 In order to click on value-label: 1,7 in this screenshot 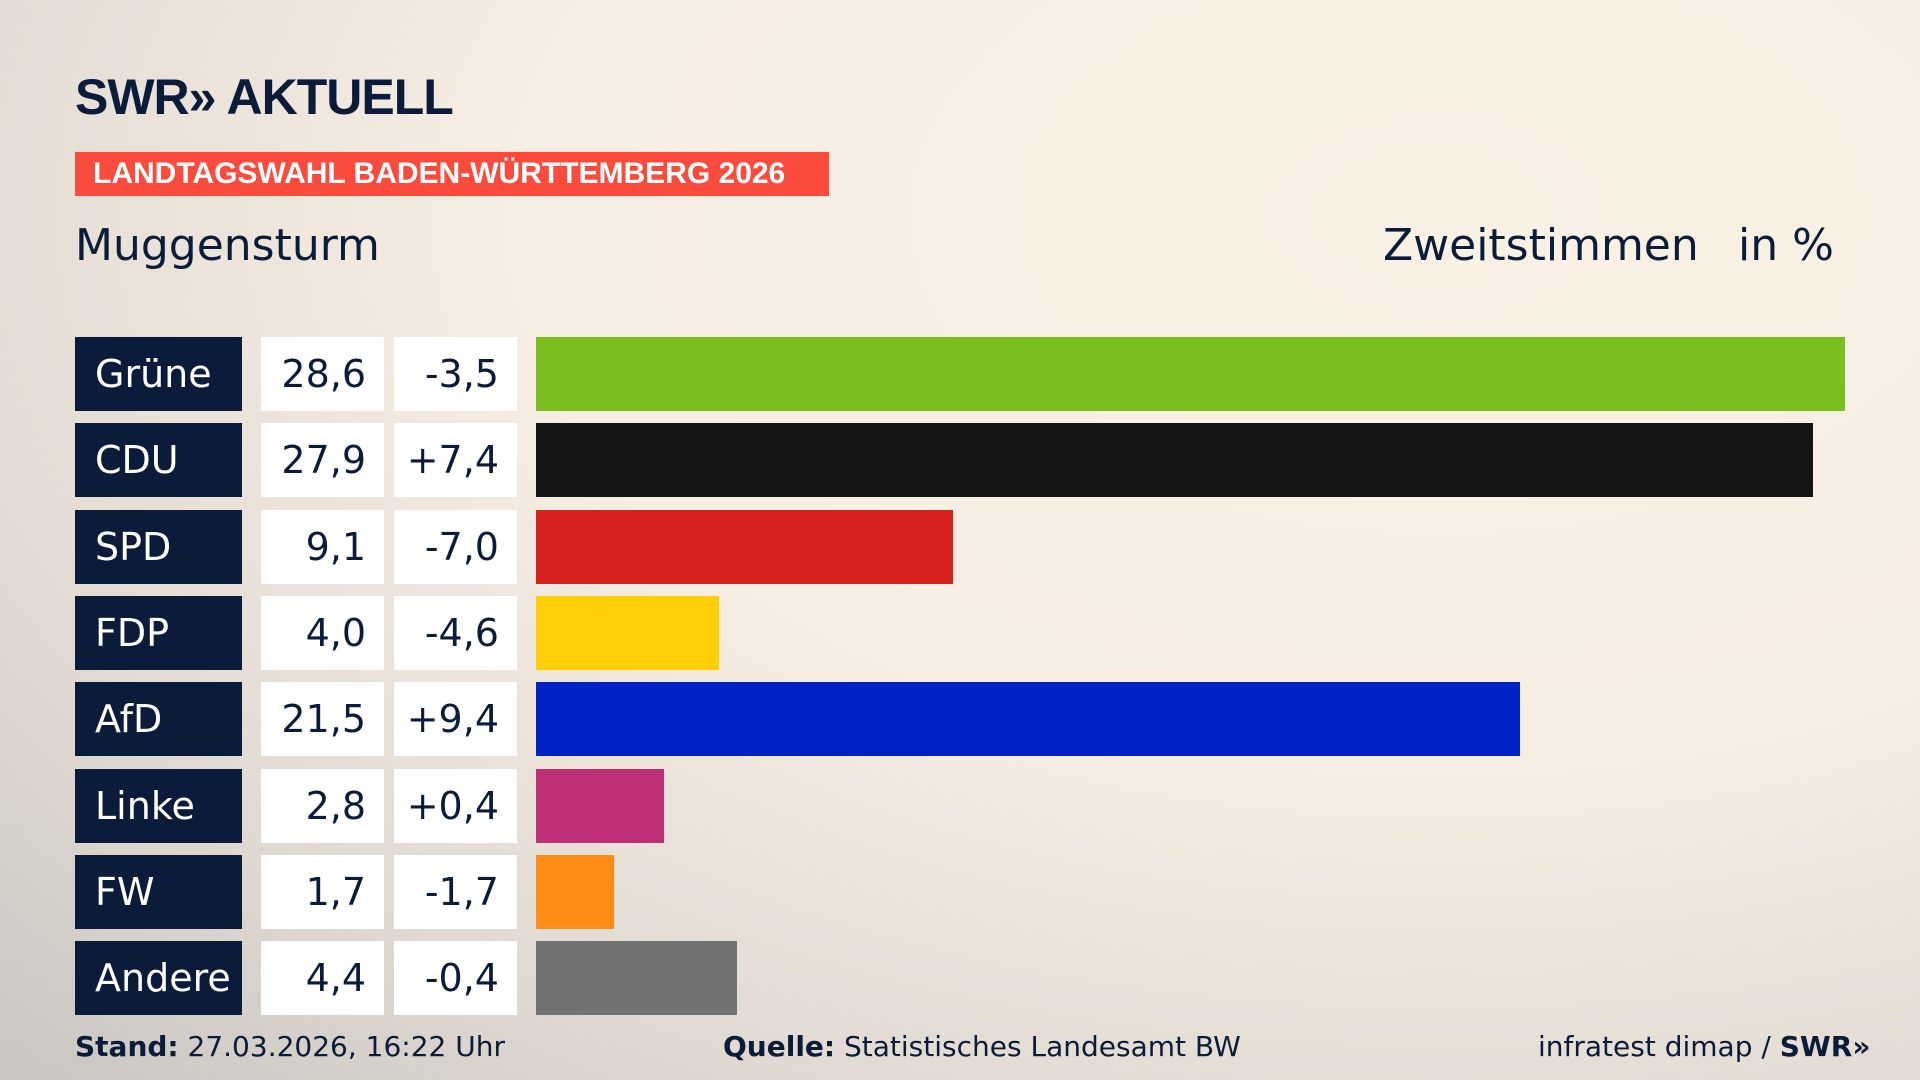, I will do `click(322, 891)`.